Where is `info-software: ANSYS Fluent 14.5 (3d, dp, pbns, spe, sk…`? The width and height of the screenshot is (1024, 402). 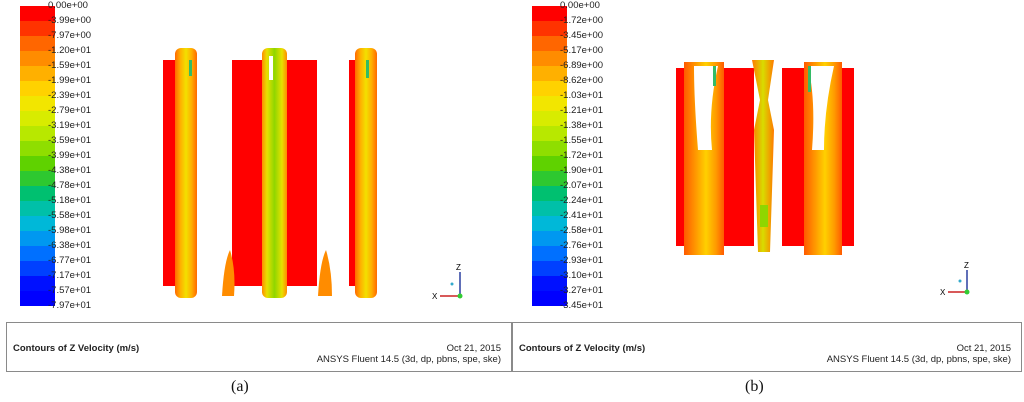
info-software: ANSYS Fluent 14.5 (3d, dp, pbns, spe, sk… is located at coordinates (918, 359).